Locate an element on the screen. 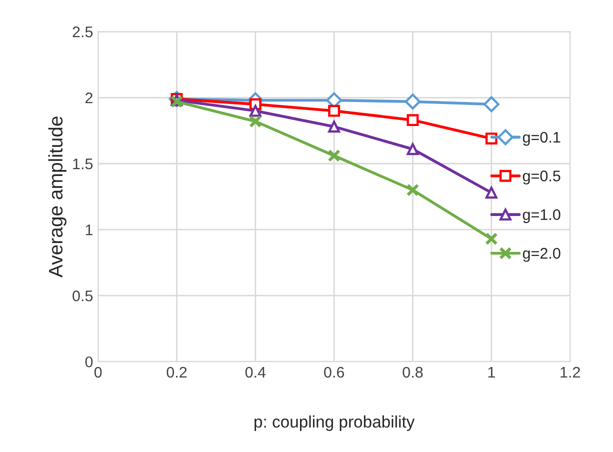 This screenshot has height=452, width=613. x-tick-label: 1 is located at coordinates (491, 372).